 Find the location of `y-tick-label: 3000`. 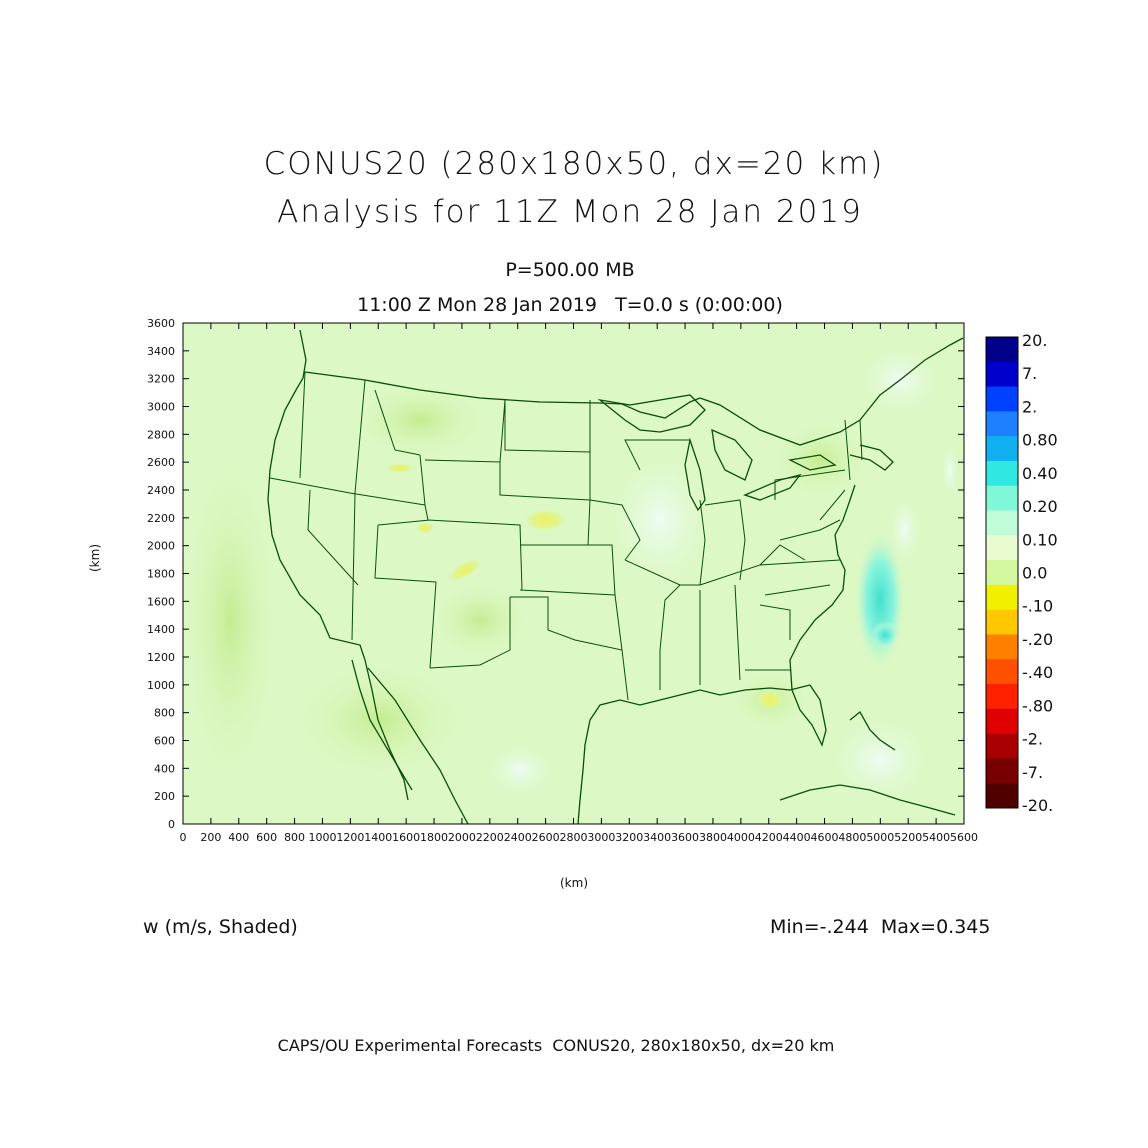

y-tick-label: 3000 is located at coordinates (161, 407).